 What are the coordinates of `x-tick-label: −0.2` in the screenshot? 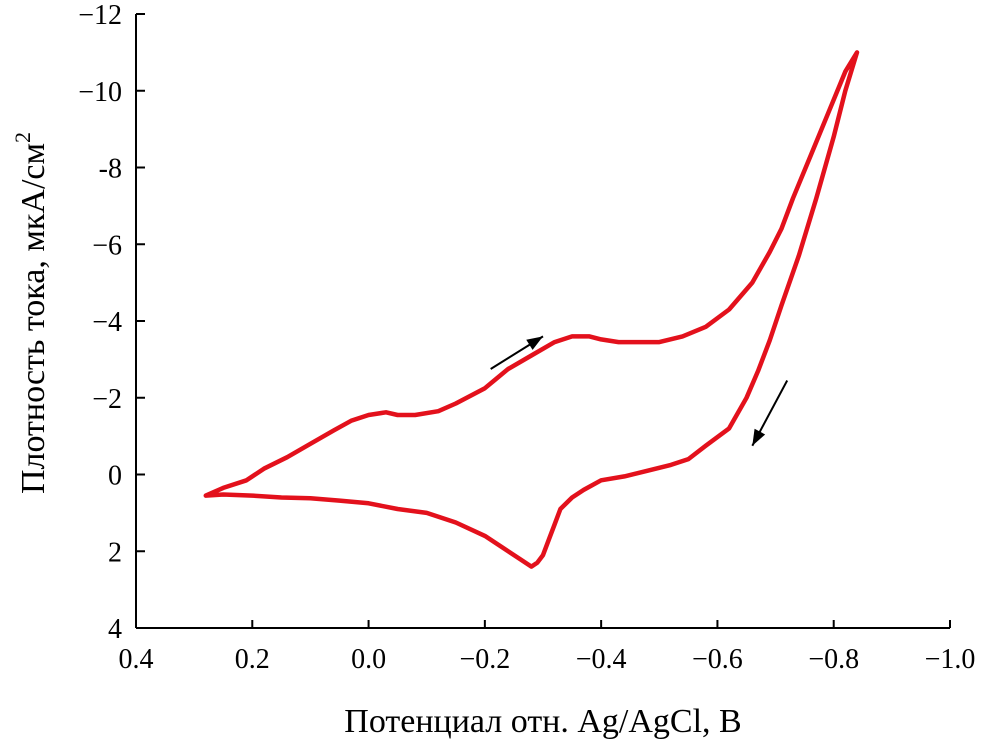 It's located at (484, 659).